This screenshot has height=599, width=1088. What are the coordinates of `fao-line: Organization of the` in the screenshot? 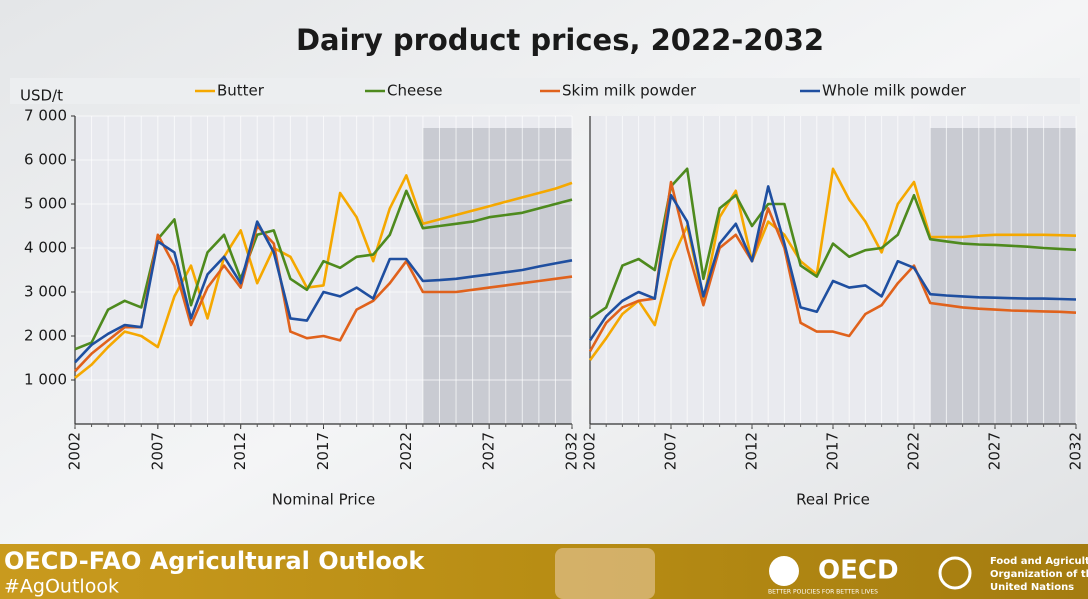 It's located at (1039, 574).